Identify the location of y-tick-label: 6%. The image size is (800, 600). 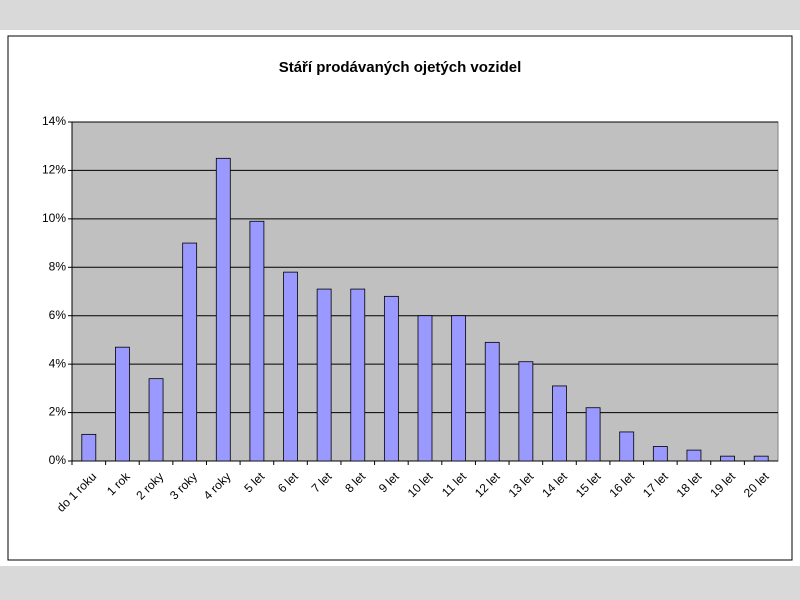
(58, 315).